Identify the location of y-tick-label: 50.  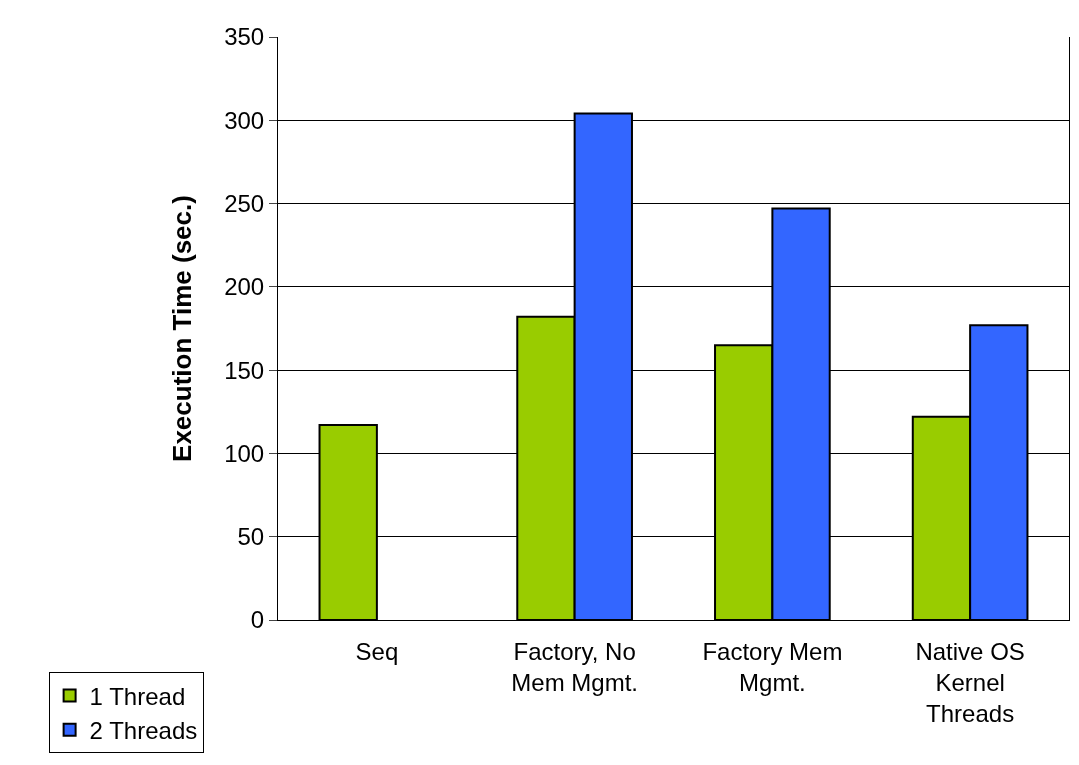
(251, 537).